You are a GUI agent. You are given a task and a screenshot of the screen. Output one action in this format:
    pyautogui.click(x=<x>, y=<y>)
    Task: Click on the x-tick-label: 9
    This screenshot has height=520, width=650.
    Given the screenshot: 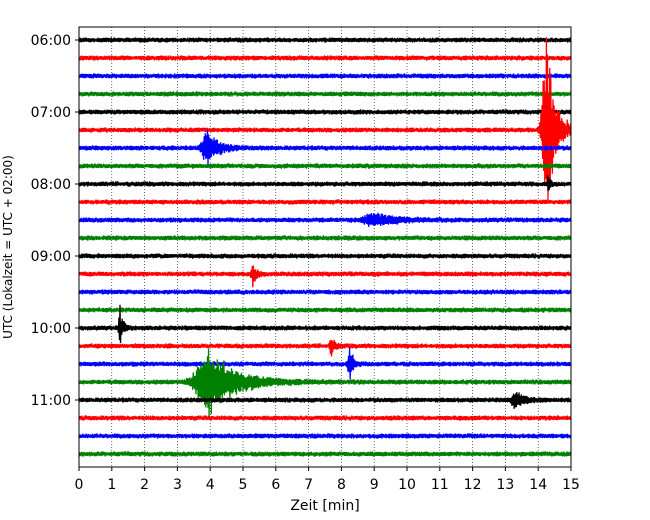 What is the action you would take?
    pyautogui.click(x=374, y=485)
    